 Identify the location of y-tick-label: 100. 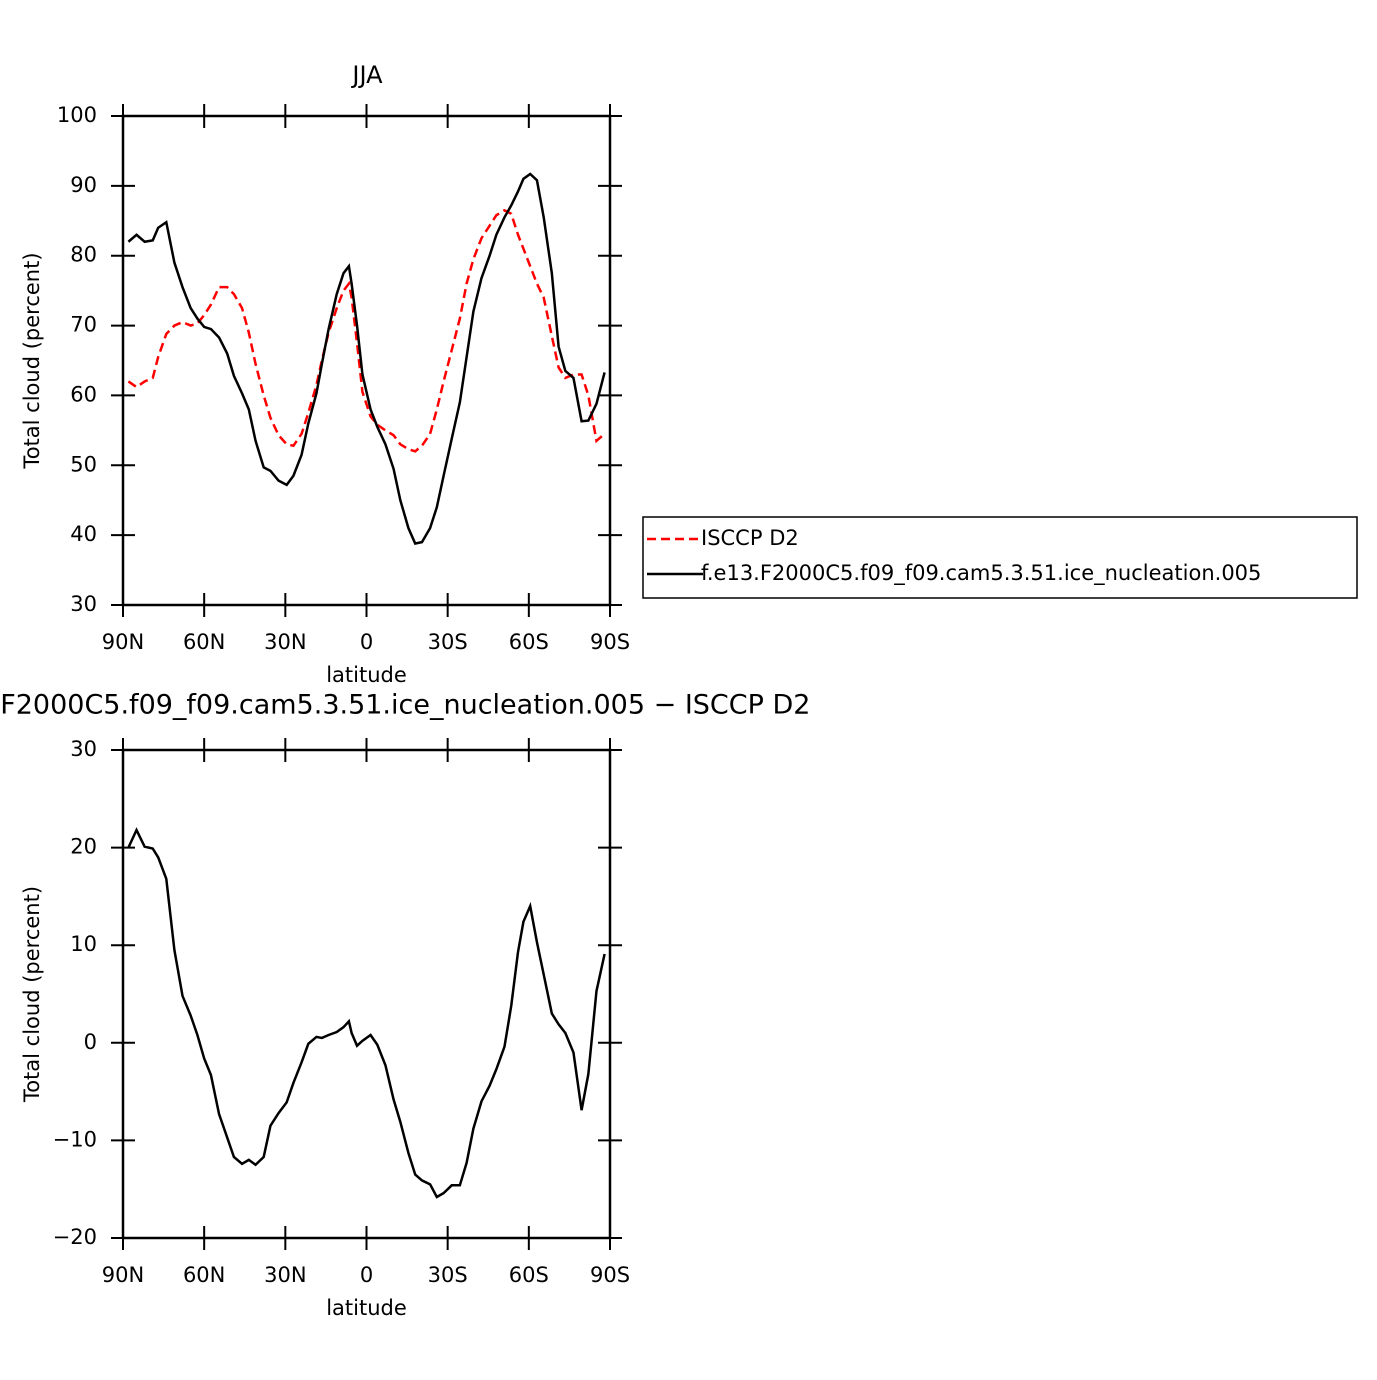
(77, 115).